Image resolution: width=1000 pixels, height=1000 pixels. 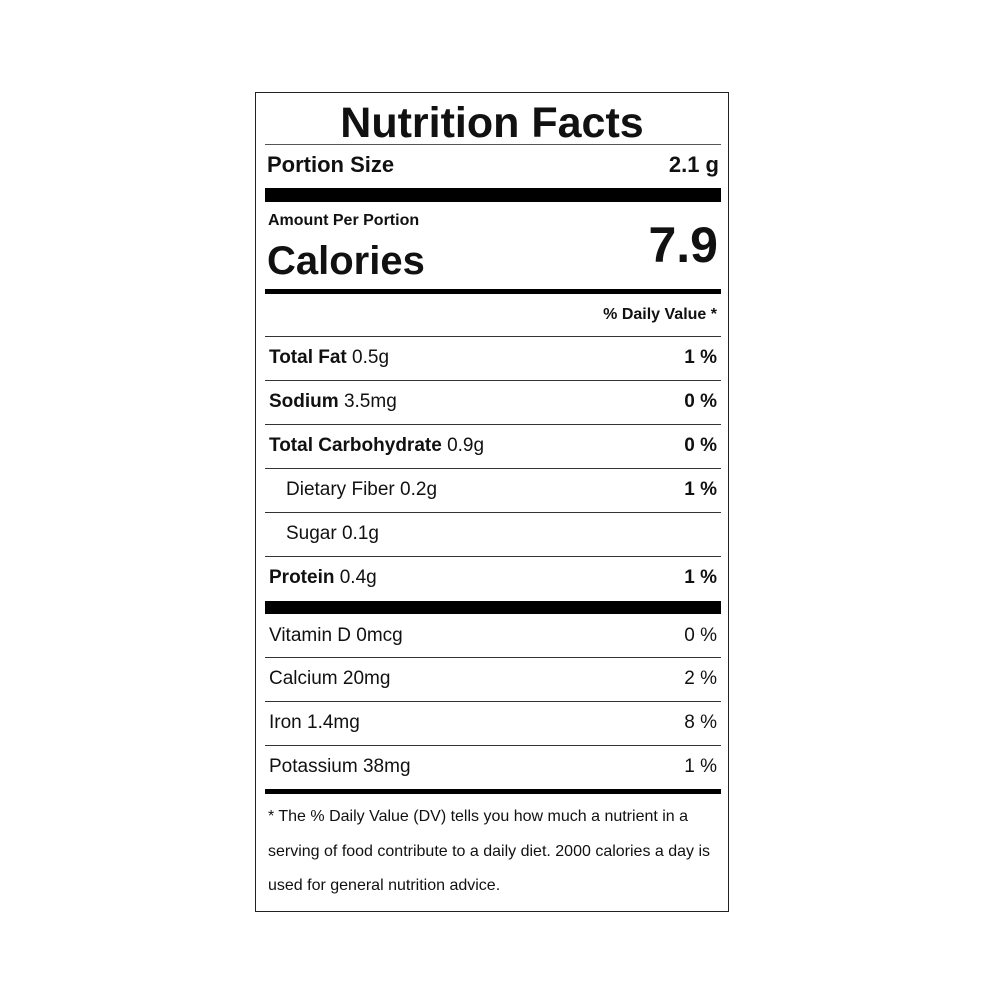 I want to click on label-title: Nutrition Facts, so click(x=492, y=123).